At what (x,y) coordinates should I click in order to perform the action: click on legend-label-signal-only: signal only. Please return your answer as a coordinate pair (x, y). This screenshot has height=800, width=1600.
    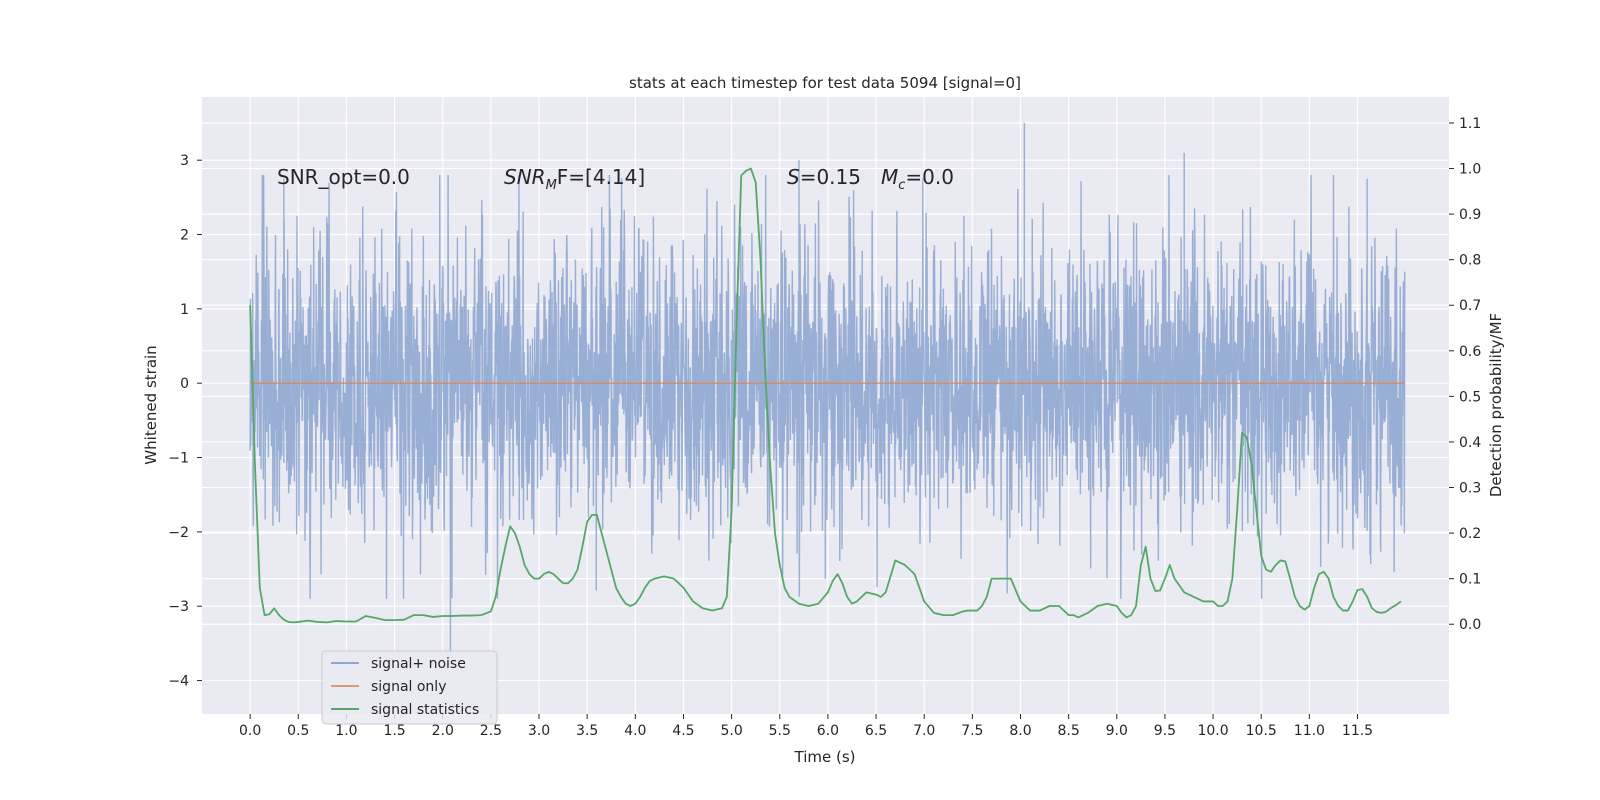
    Looking at the image, I should click on (408, 687).